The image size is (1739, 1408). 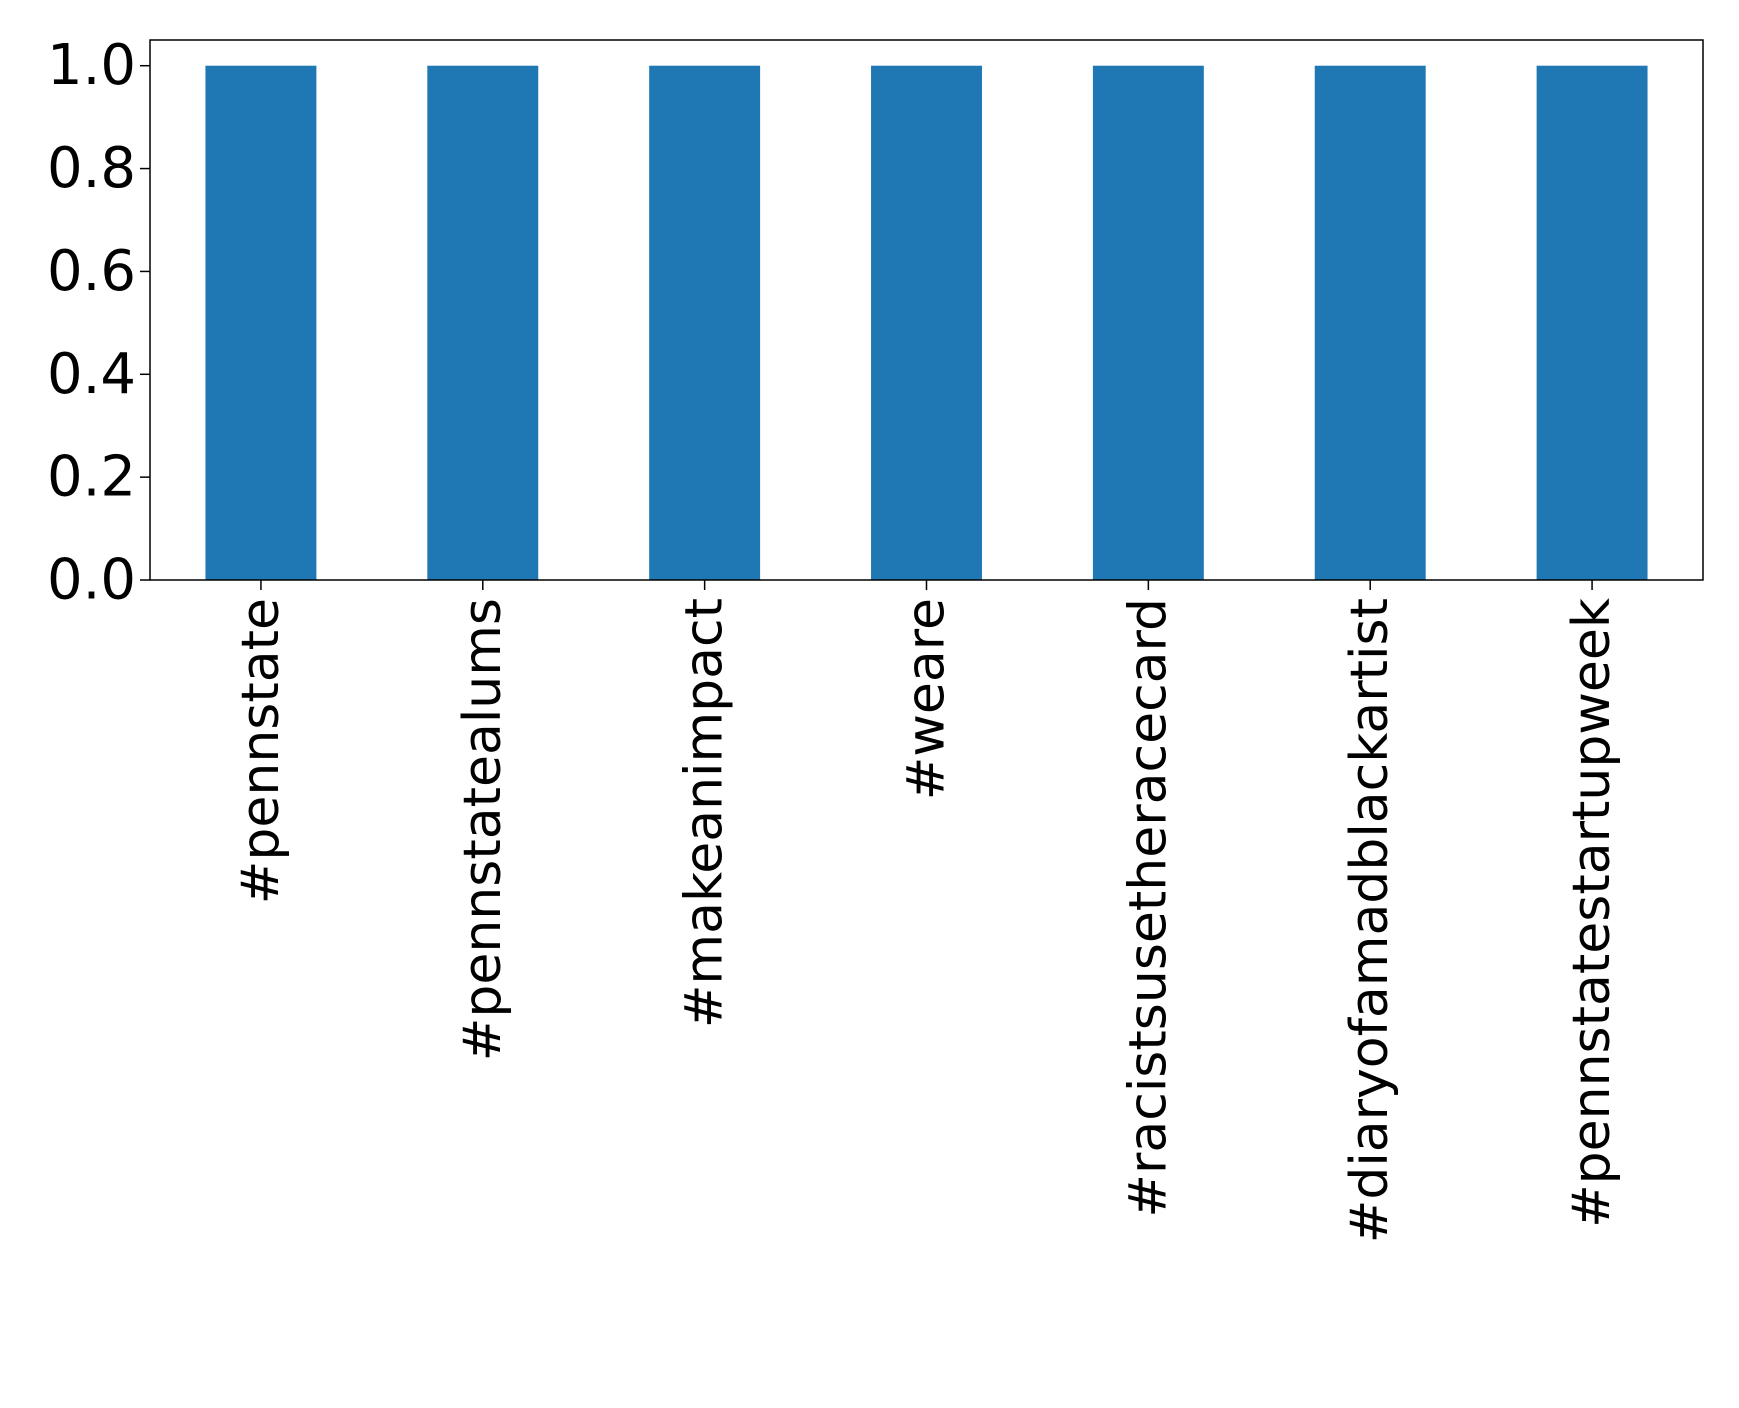 I want to click on bar-pennstatestartupweek, so click(x=1592, y=322).